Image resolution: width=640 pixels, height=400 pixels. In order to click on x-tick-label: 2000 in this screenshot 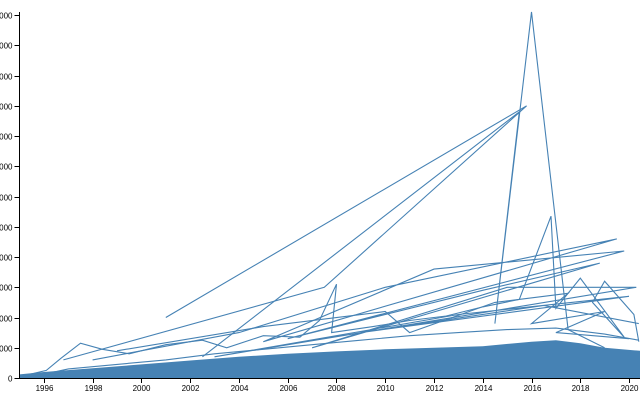, I will do `click(142, 388)`.